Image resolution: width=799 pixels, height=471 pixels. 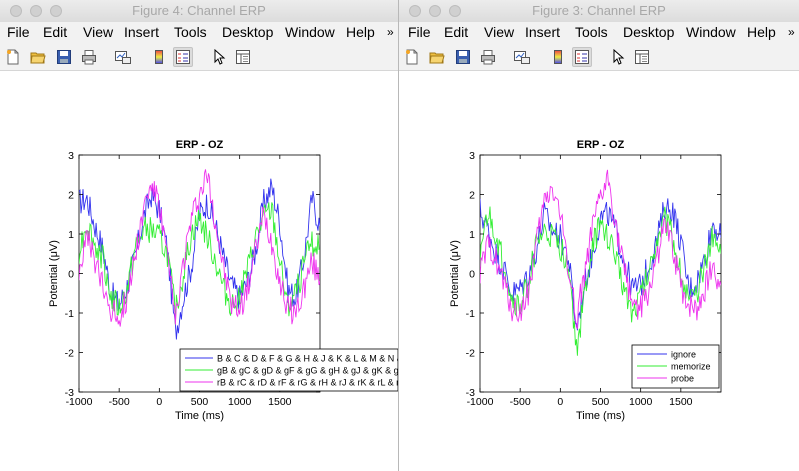 I want to click on plot-legend: ignore memorize probe, so click(x=675, y=366).